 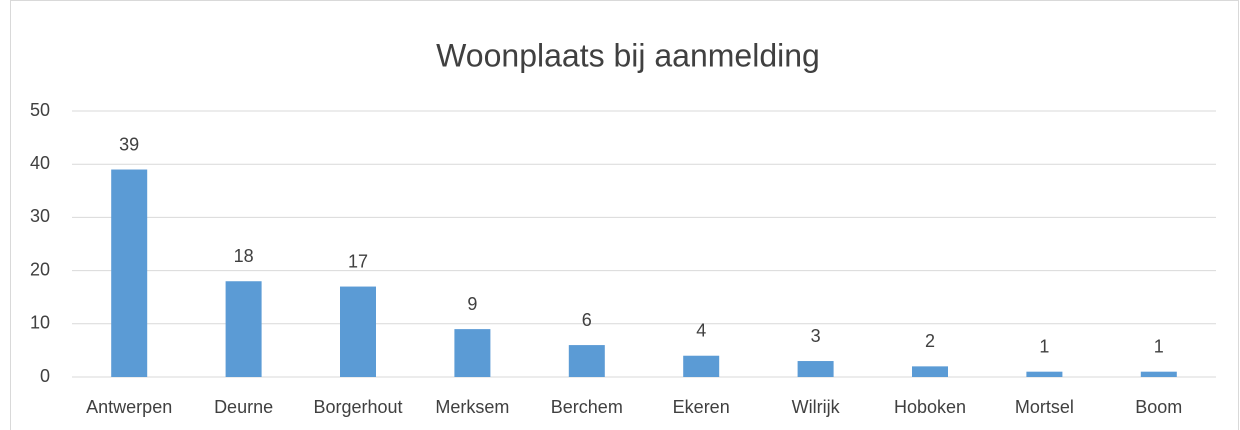 What do you see at coordinates (243, 407) in the screenshot?
I see `x-tick-label: Deurne` at bounding box center [243, 407].